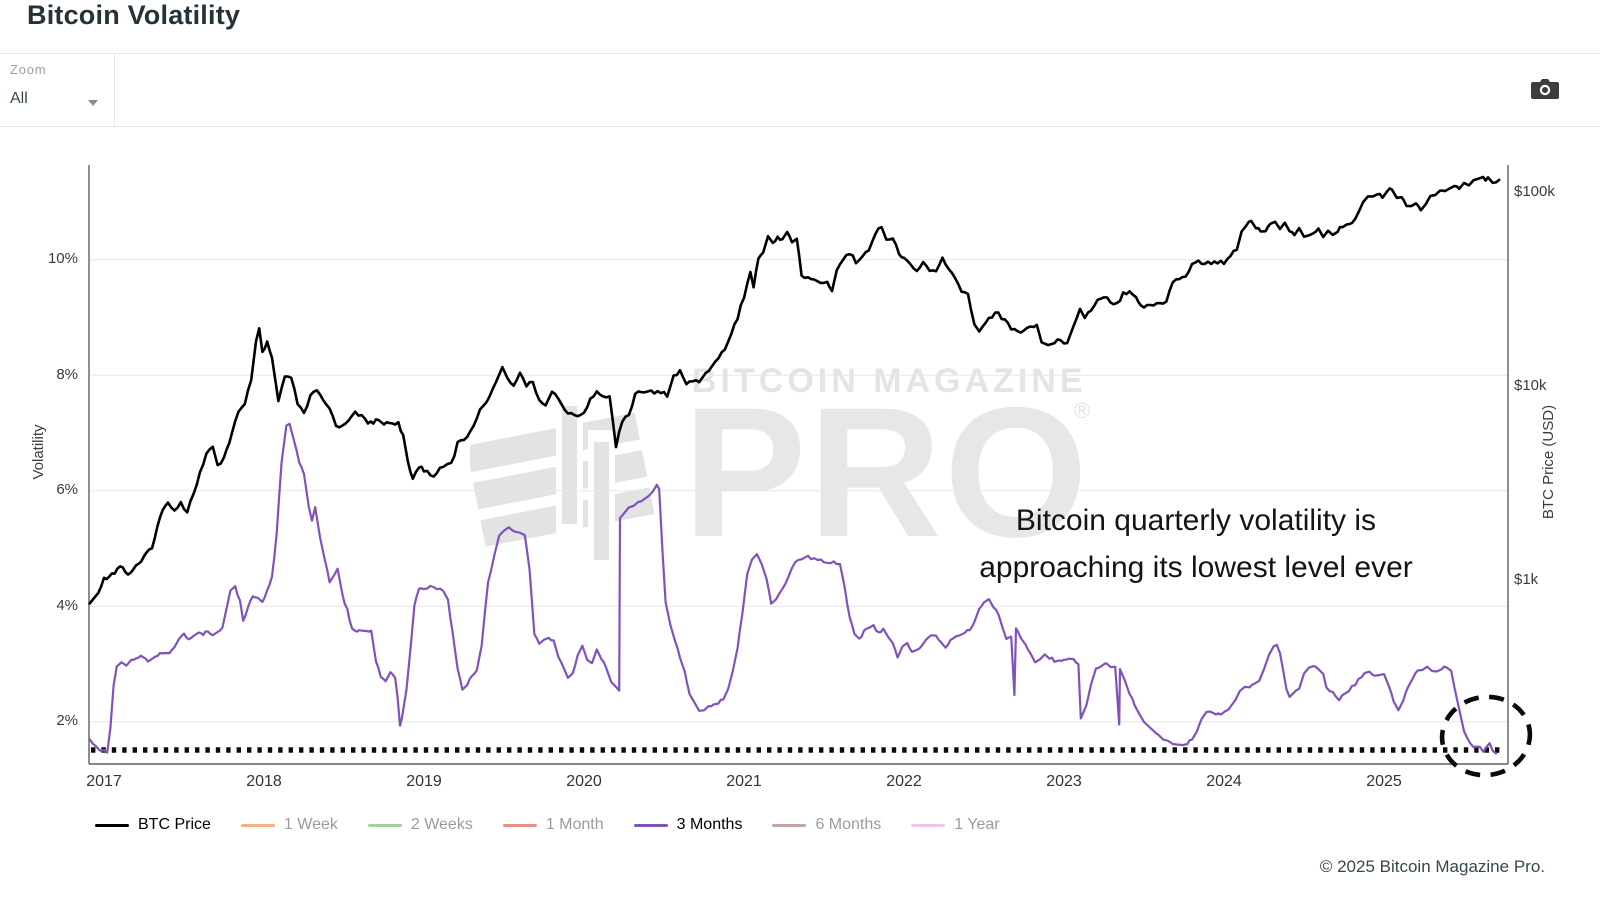 This screenshot has width=1600, height=899. Describe the element at coordinates (584, 781) in the screenshot. I see `x-tick-2020: 2020` at that location.